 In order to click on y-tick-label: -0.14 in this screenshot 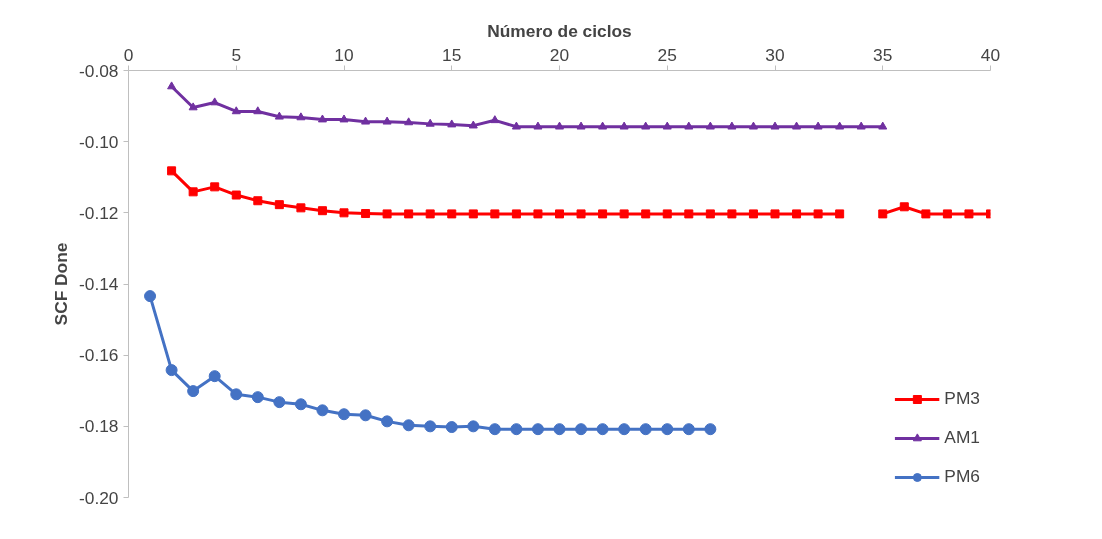, I will do `click(99, 284)`.